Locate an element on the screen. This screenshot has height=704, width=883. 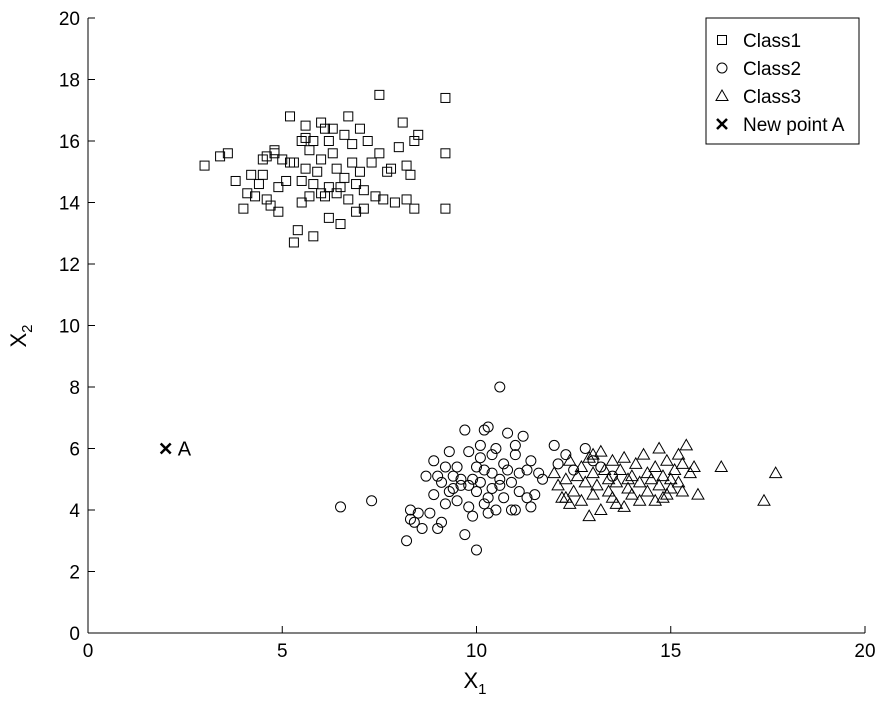
x-axis-ticks: 0 5 10 15 20 is located at coordinates (479, 644).